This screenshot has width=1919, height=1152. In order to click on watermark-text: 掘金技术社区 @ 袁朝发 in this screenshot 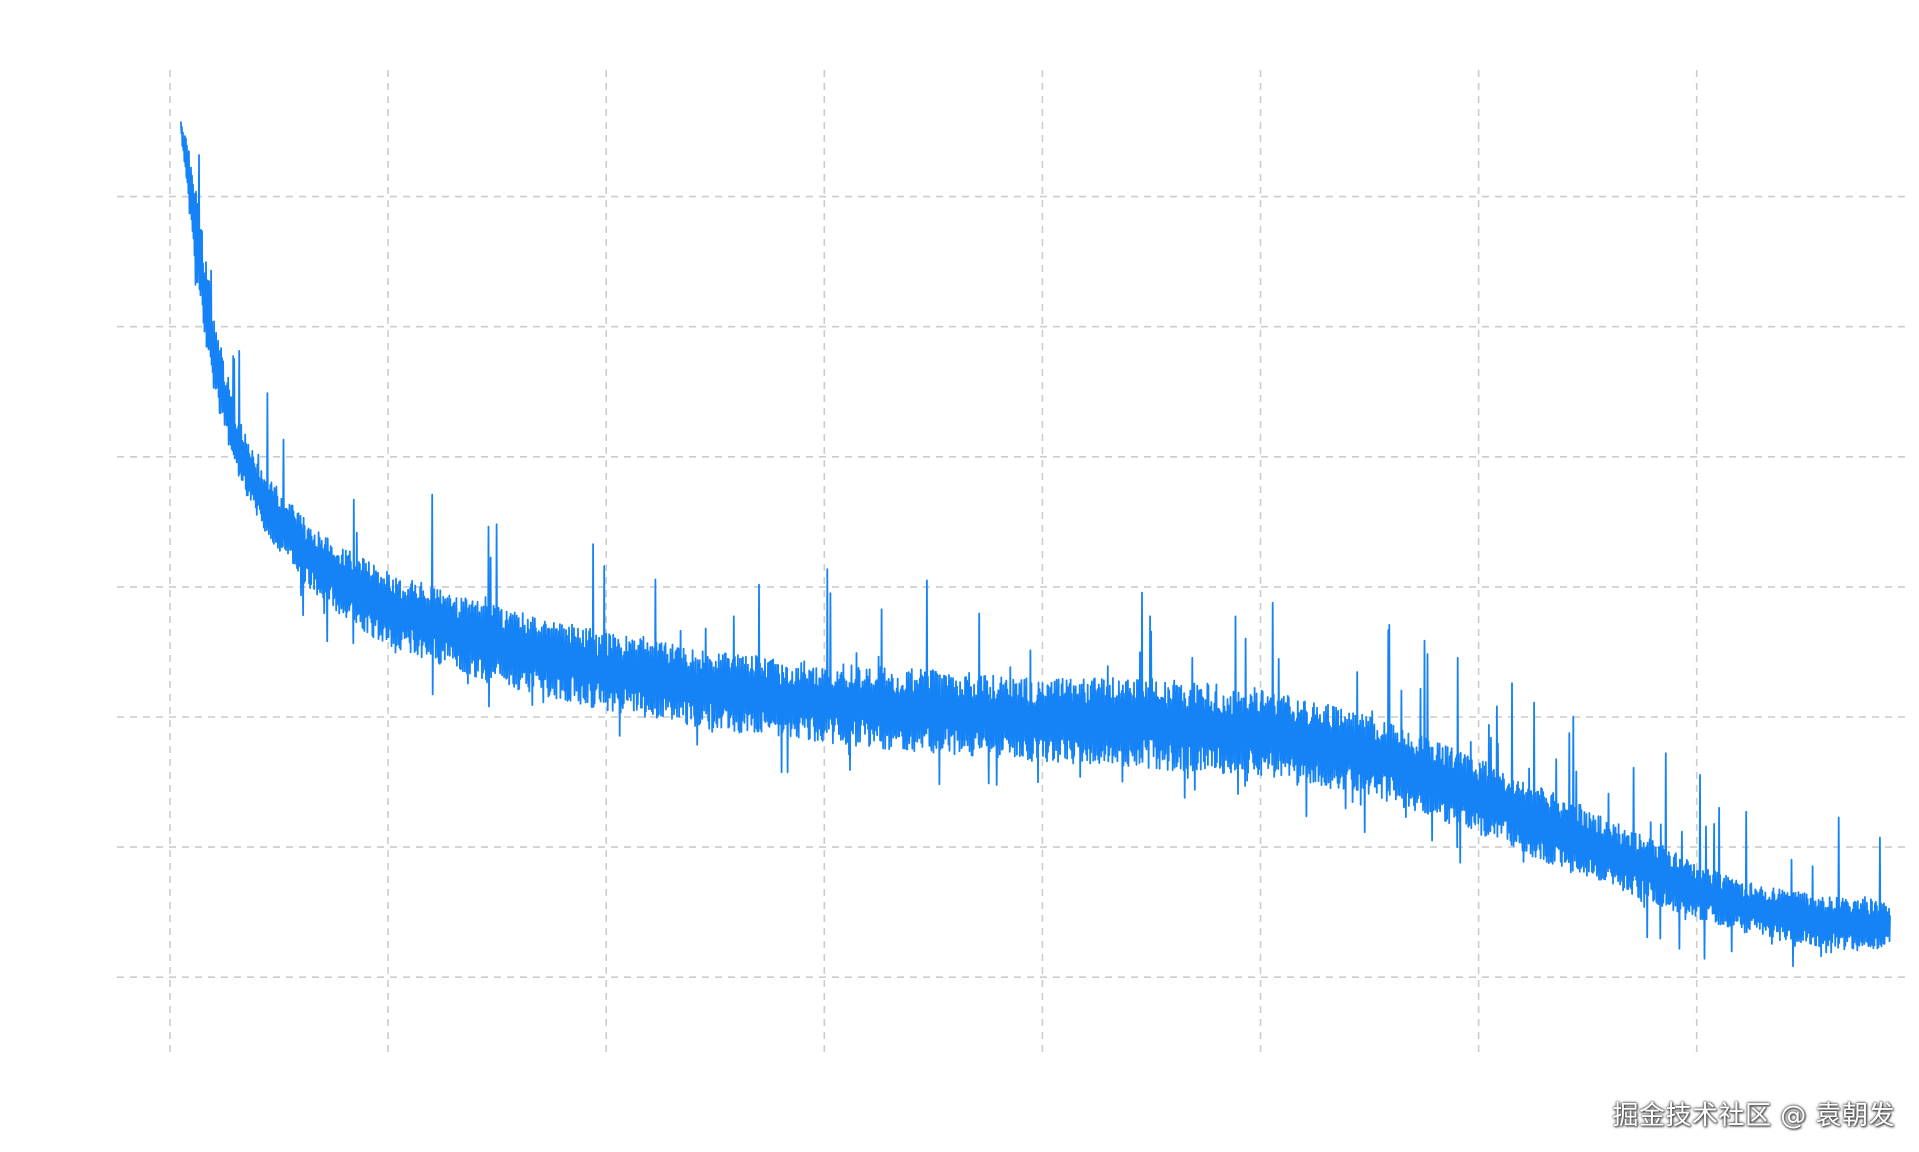, I will do `click(1753, 1116)`.